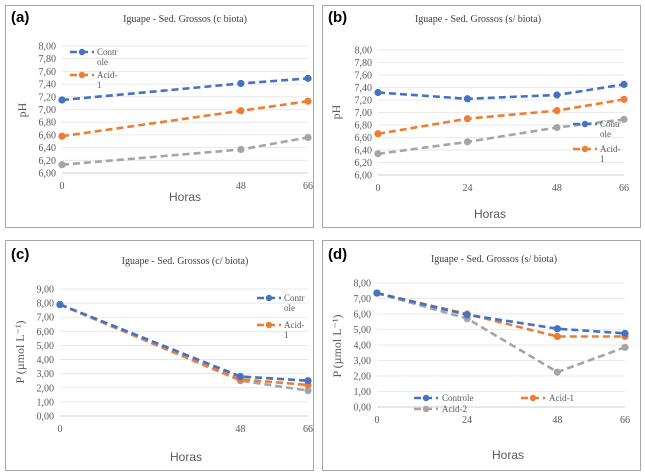  What do you see at coordinates (99, 85) in the screenshot?
I see `legend-label: 1` at bounding box center [99, 85].